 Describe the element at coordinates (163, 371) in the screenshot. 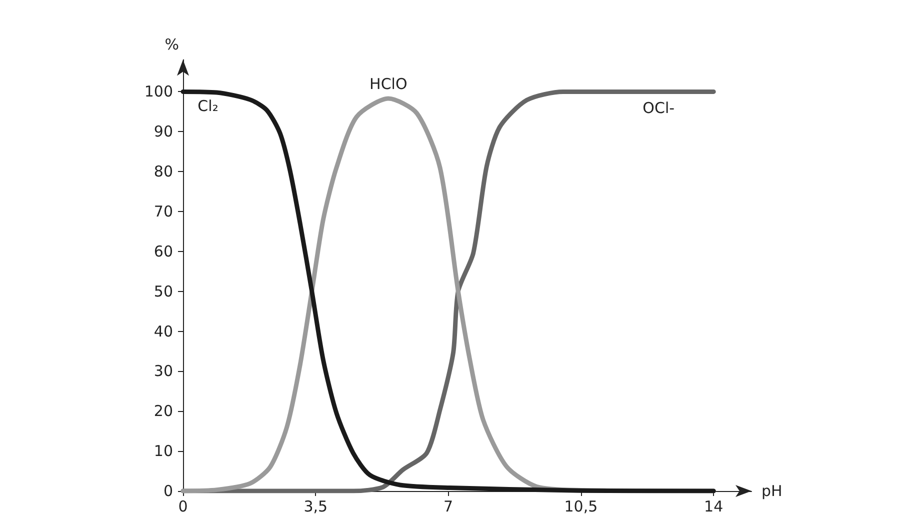

I see `y-tick-label: 30` at that location.